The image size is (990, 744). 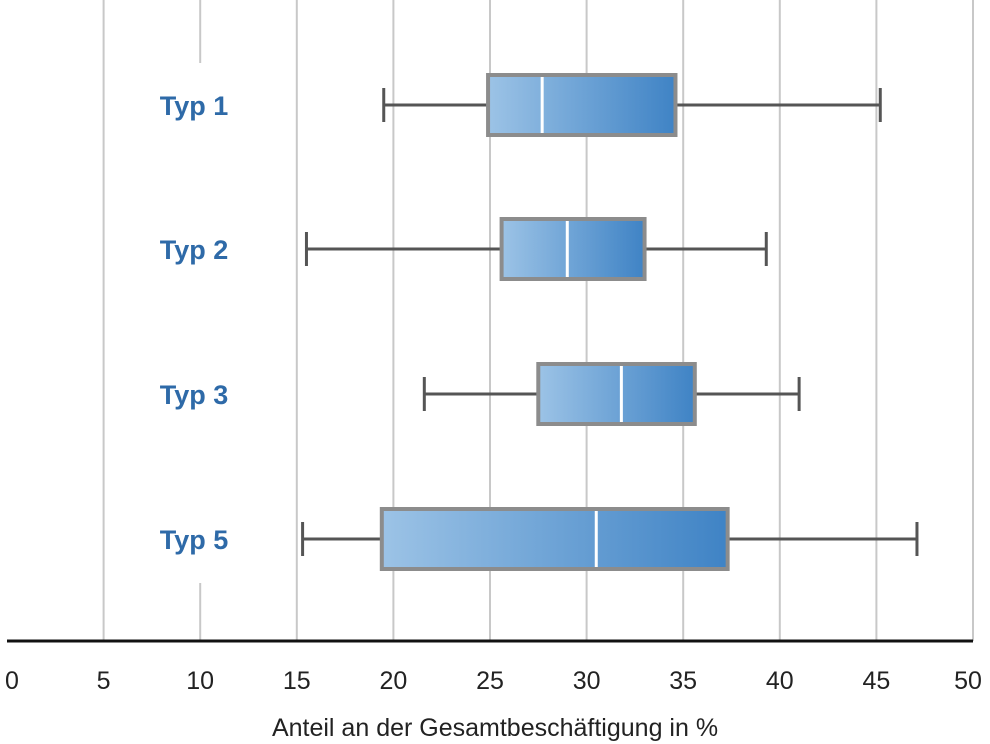 I want to click on x-tick-label-20: 20, so click(x=393, y=681).